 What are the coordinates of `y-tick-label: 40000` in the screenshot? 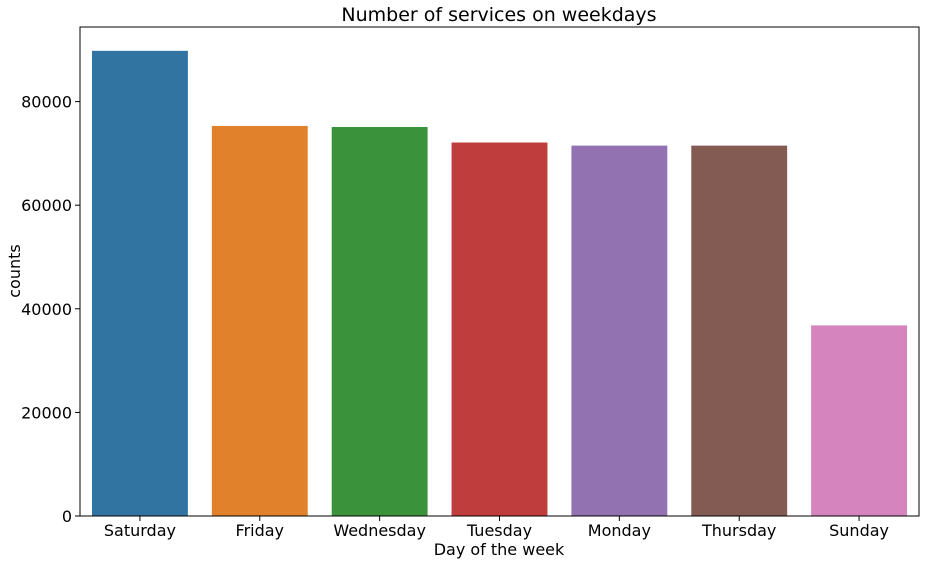 It's located at (46, 309).